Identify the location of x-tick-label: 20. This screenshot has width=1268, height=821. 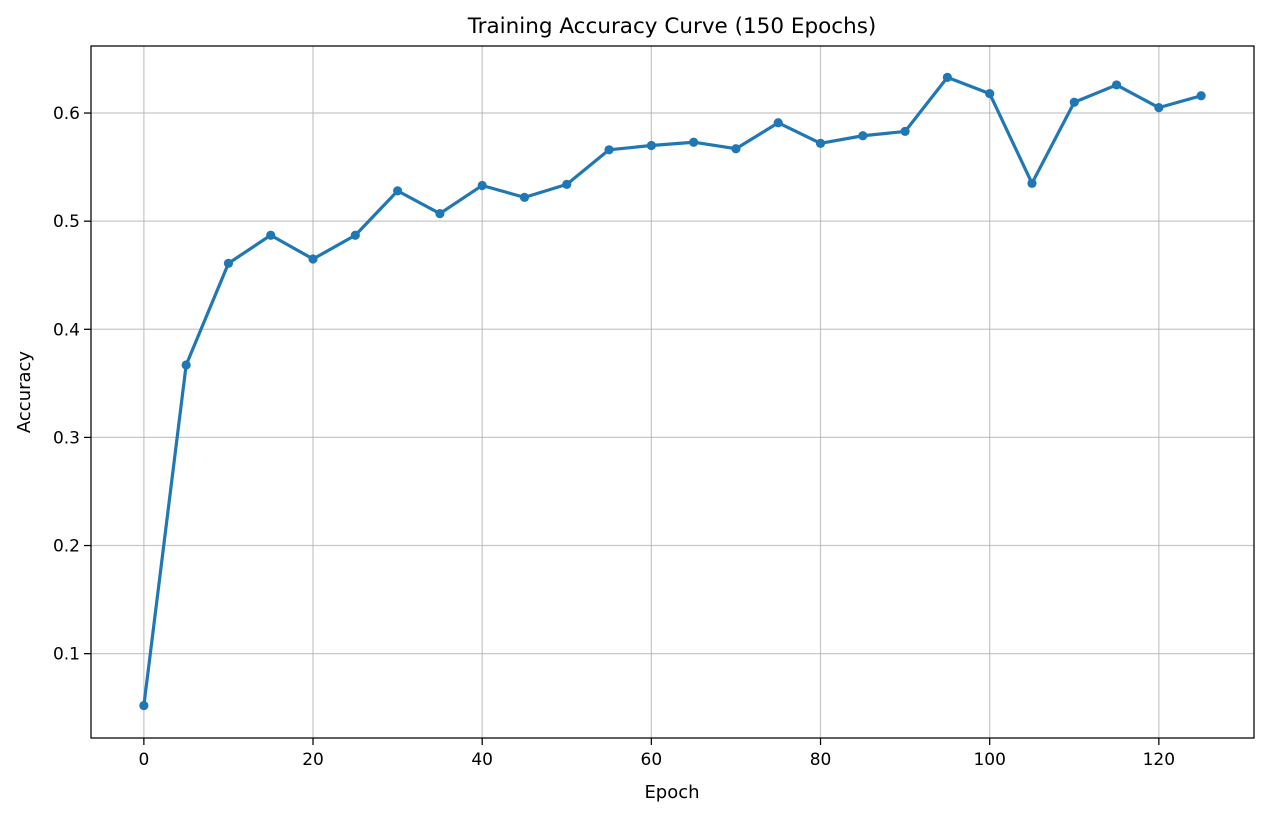
(313, 760).